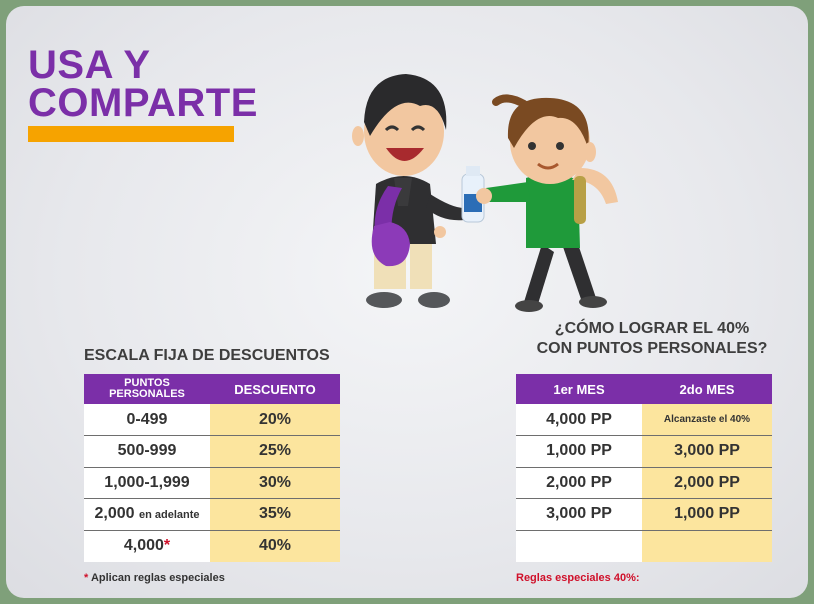 This screenshot has height=604, width=814. What do you see at coordinates (579, 389) in the screenshot?
I see `column-header-month-1: 1er MES` at bounding box center [579, 389].